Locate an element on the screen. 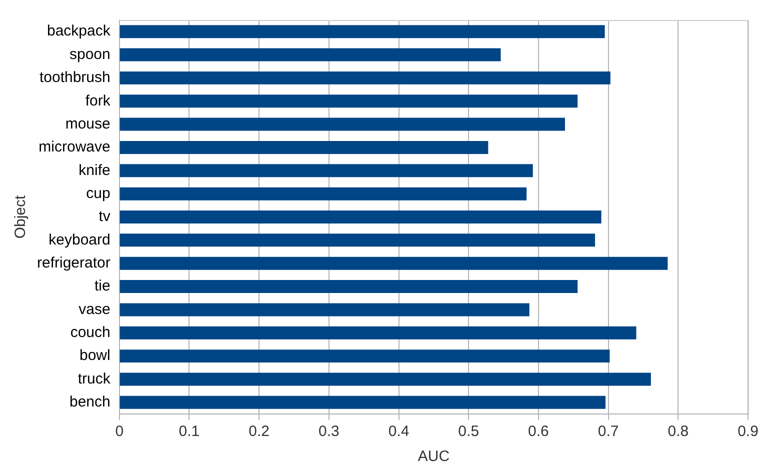  y-tick-label: couch is located at coordinates (90, 333).